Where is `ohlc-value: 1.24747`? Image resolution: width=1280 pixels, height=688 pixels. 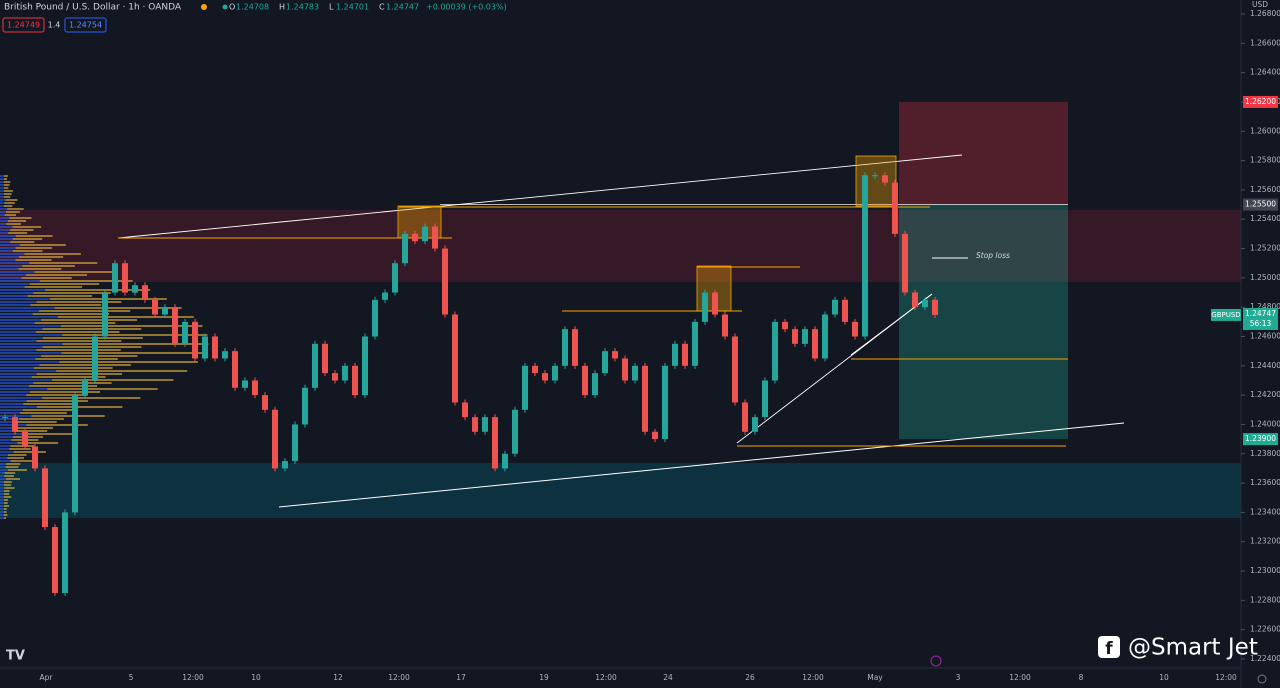
ohlc-value: 1.24747 is located at coordinates (402, 7).